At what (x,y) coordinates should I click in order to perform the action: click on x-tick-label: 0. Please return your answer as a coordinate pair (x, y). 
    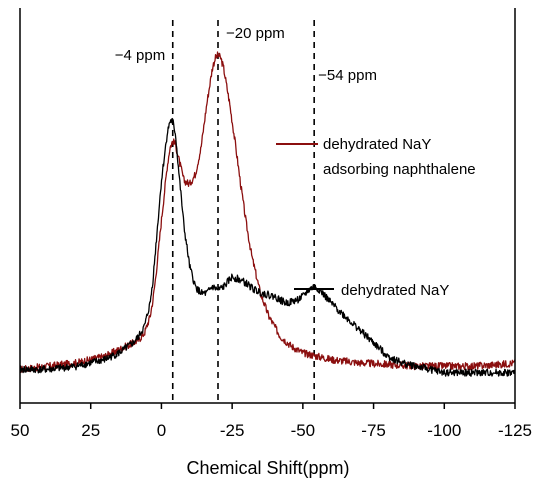
    Looking at the image, I should click on (161, 430).